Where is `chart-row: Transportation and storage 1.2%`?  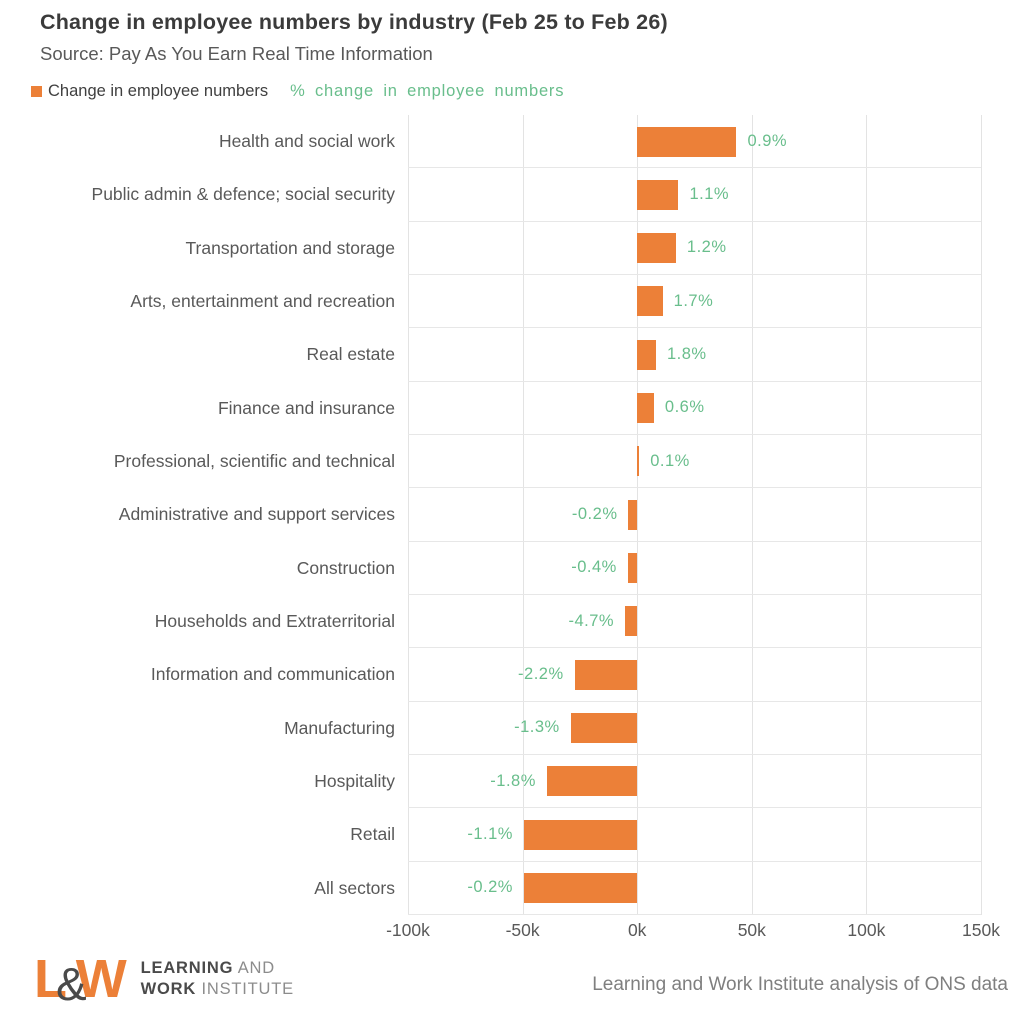
chart-row: Transportation and storage 1.2% is located at coordinates (512, 248).